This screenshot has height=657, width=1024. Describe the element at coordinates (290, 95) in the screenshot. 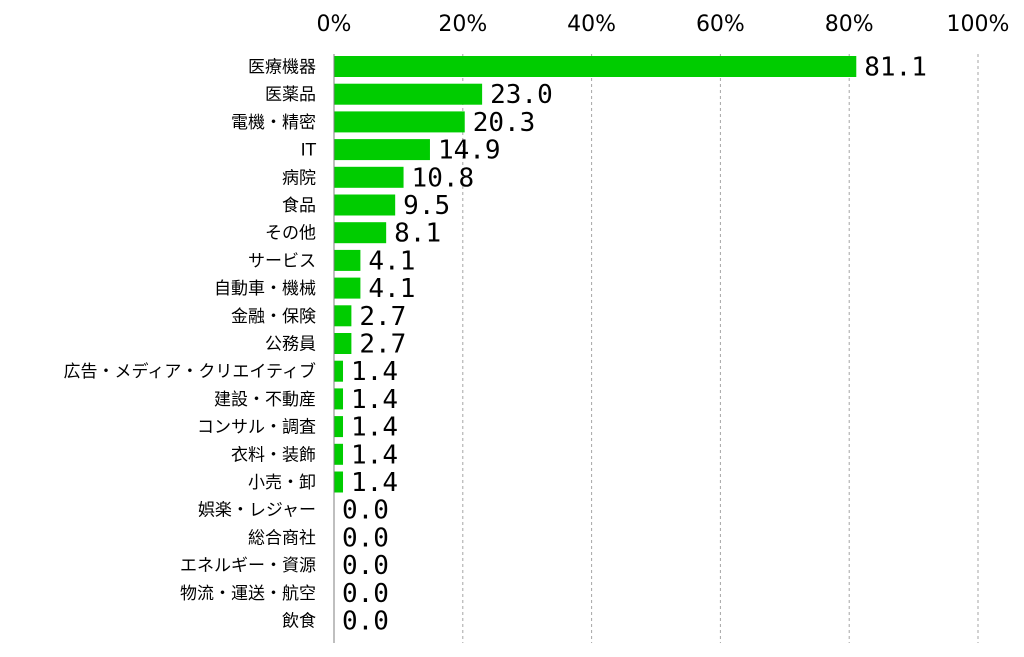

I see `category-label: 医薬品` at that location.